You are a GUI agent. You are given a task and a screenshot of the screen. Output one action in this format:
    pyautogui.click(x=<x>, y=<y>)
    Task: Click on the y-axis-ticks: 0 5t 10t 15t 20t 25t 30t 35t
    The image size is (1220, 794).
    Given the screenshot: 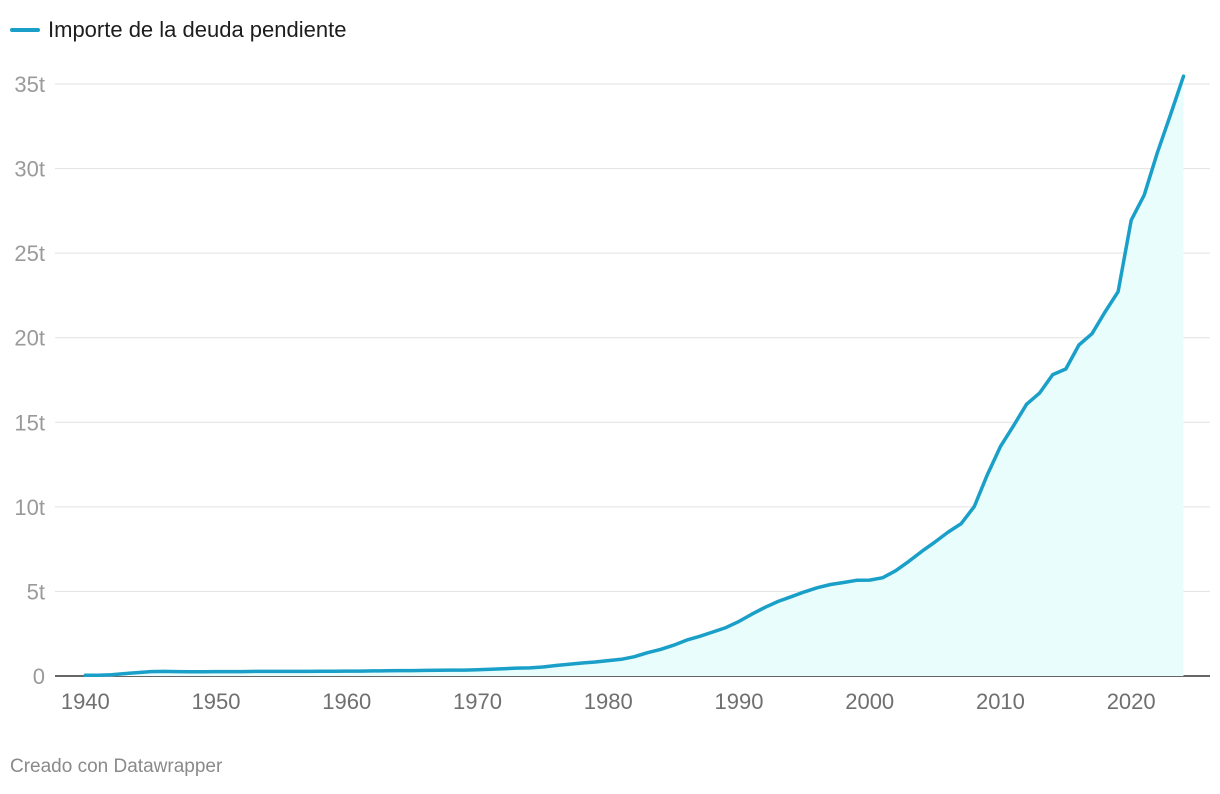 What is the action you would take?
    pyautogui.click(x=29, y=380)
    